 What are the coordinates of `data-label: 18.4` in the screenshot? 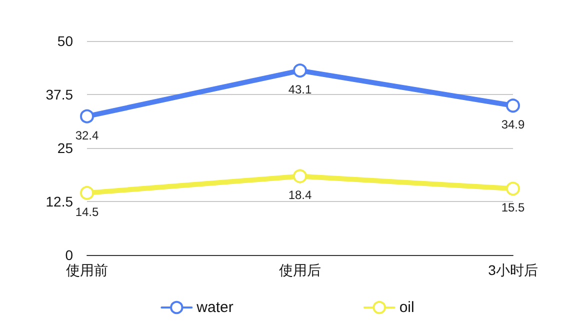 It's located at (300, 195).